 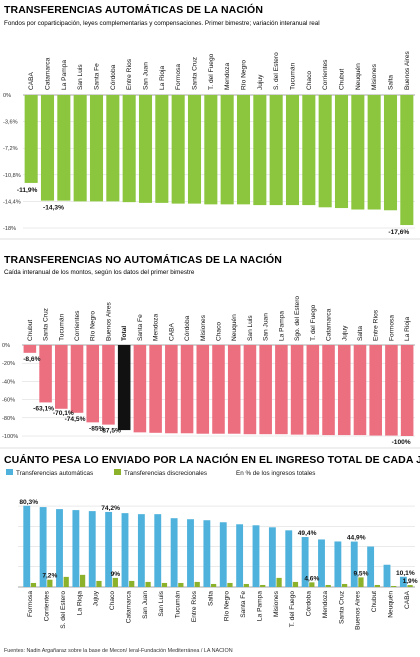 I want to click on chart1-title: TRANSFERENCIAS AUTOMÁTICAS DE LA NACIÓN, so click(x=133, y=9).